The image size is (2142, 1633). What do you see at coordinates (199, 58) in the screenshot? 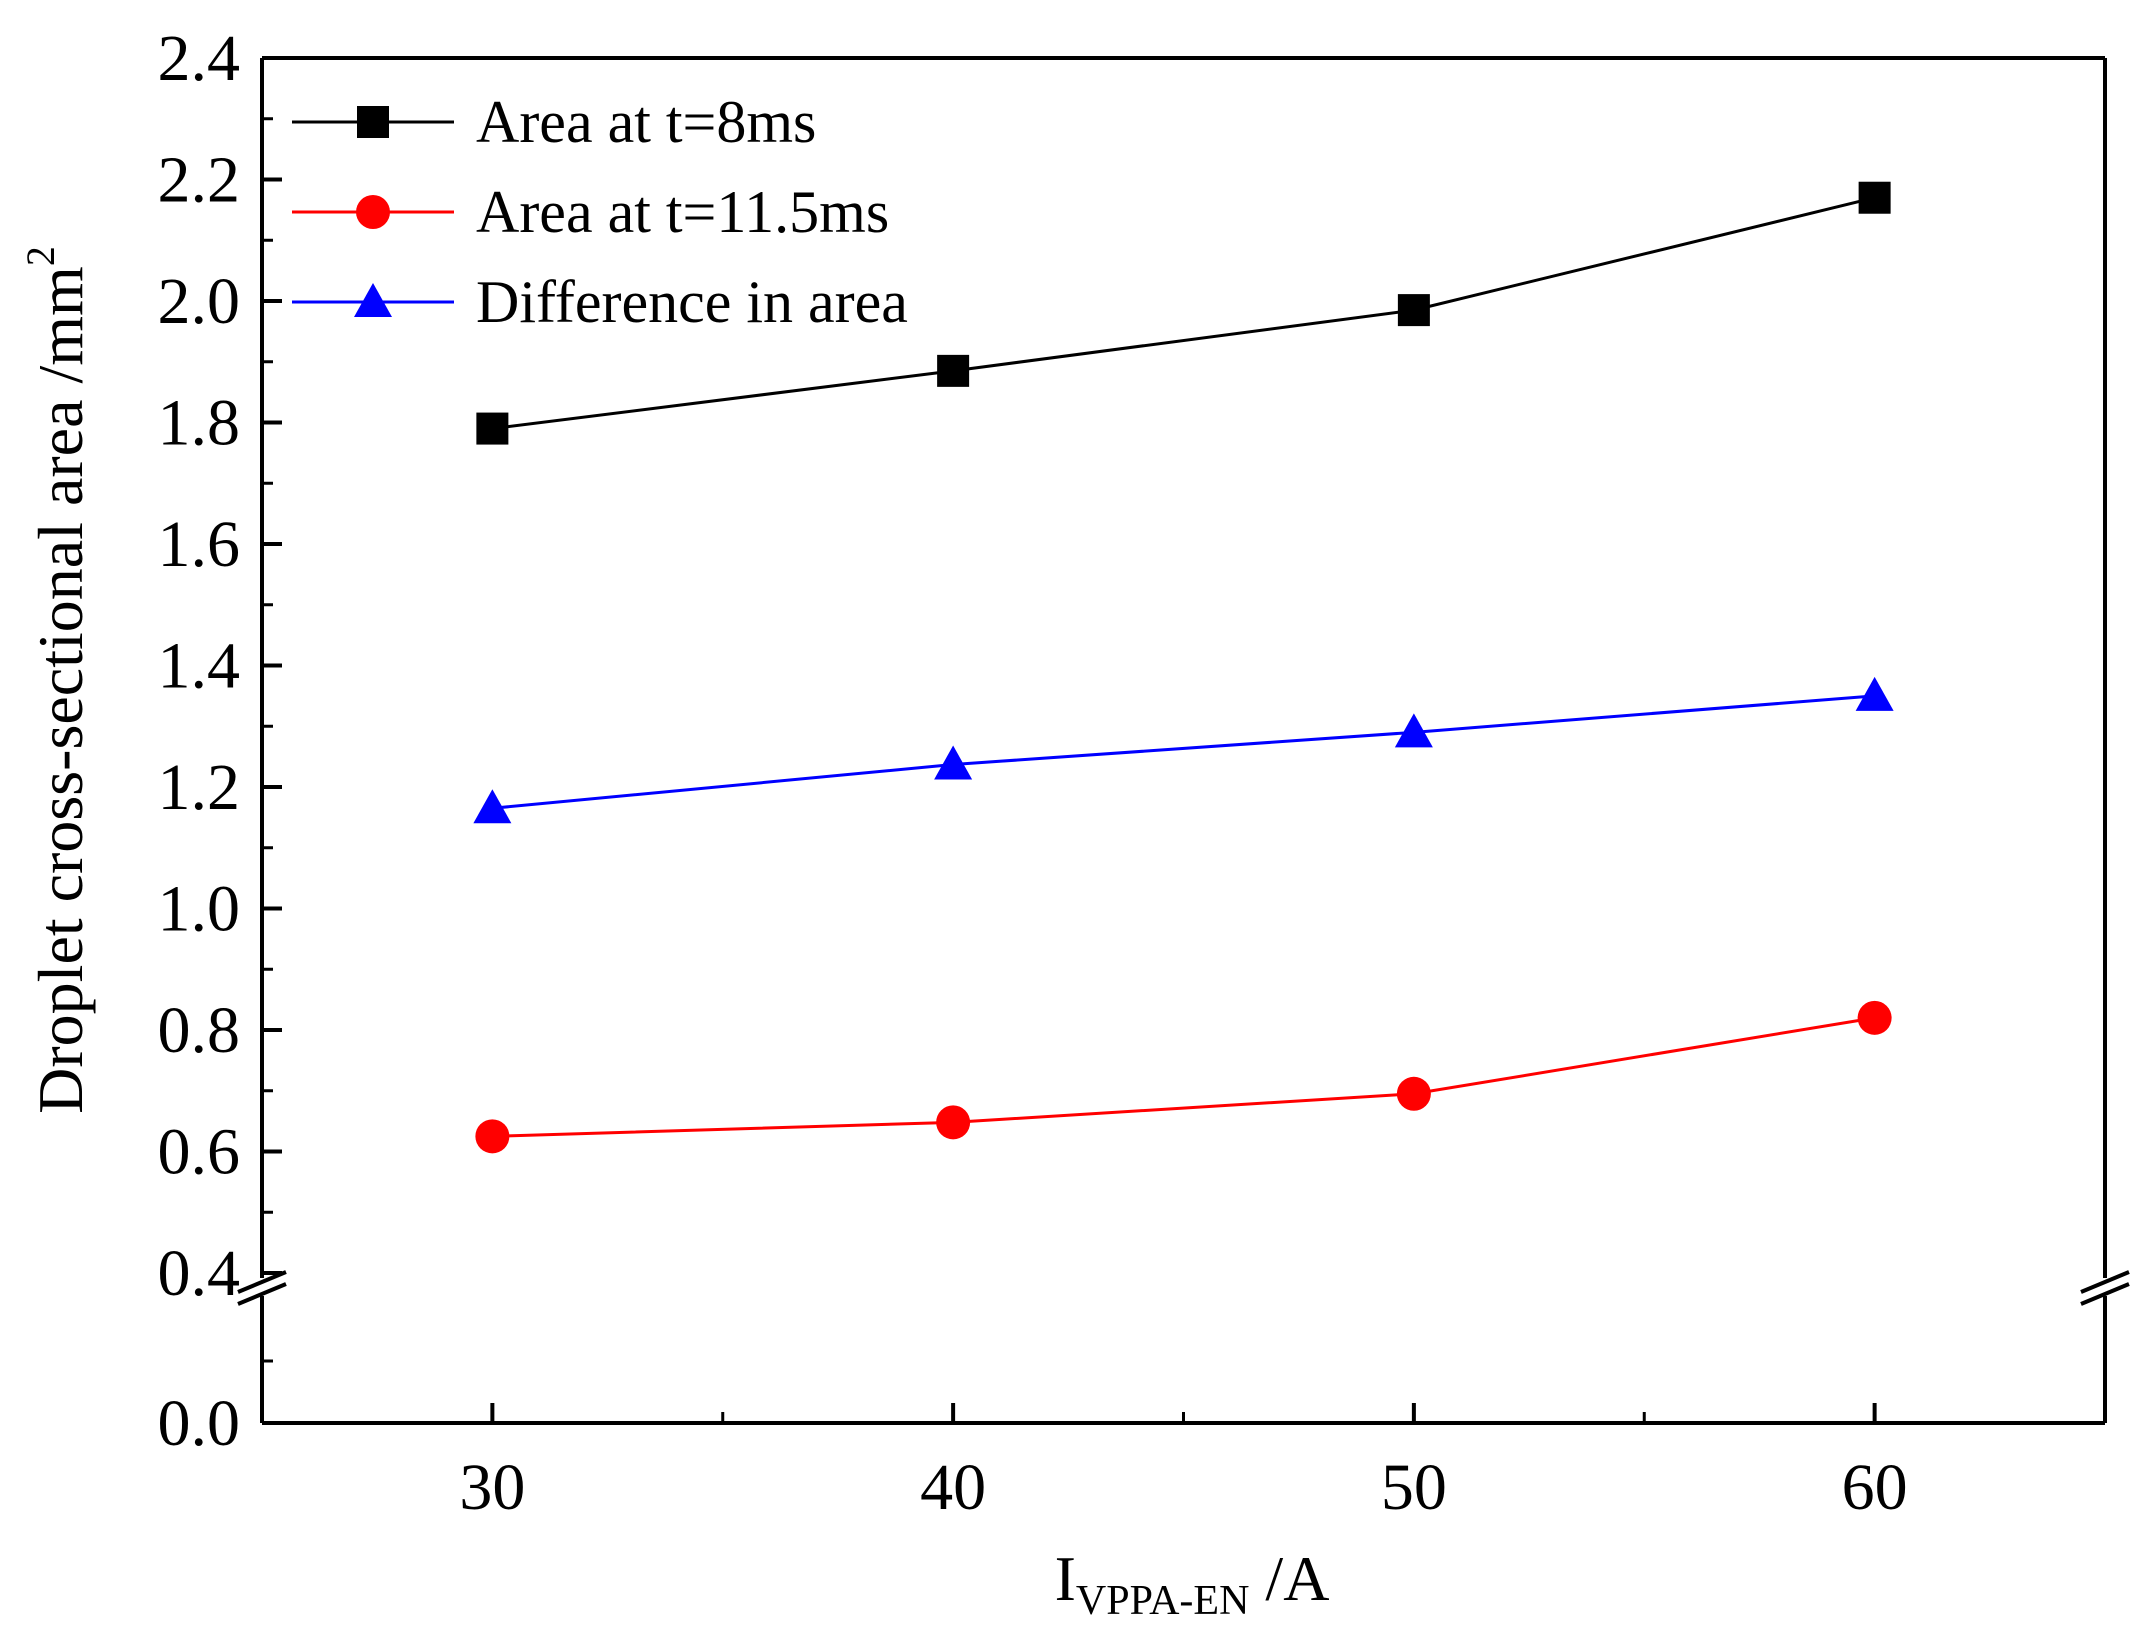
I see `y-tick-label: 2.4` at bounding box center [199, 58].